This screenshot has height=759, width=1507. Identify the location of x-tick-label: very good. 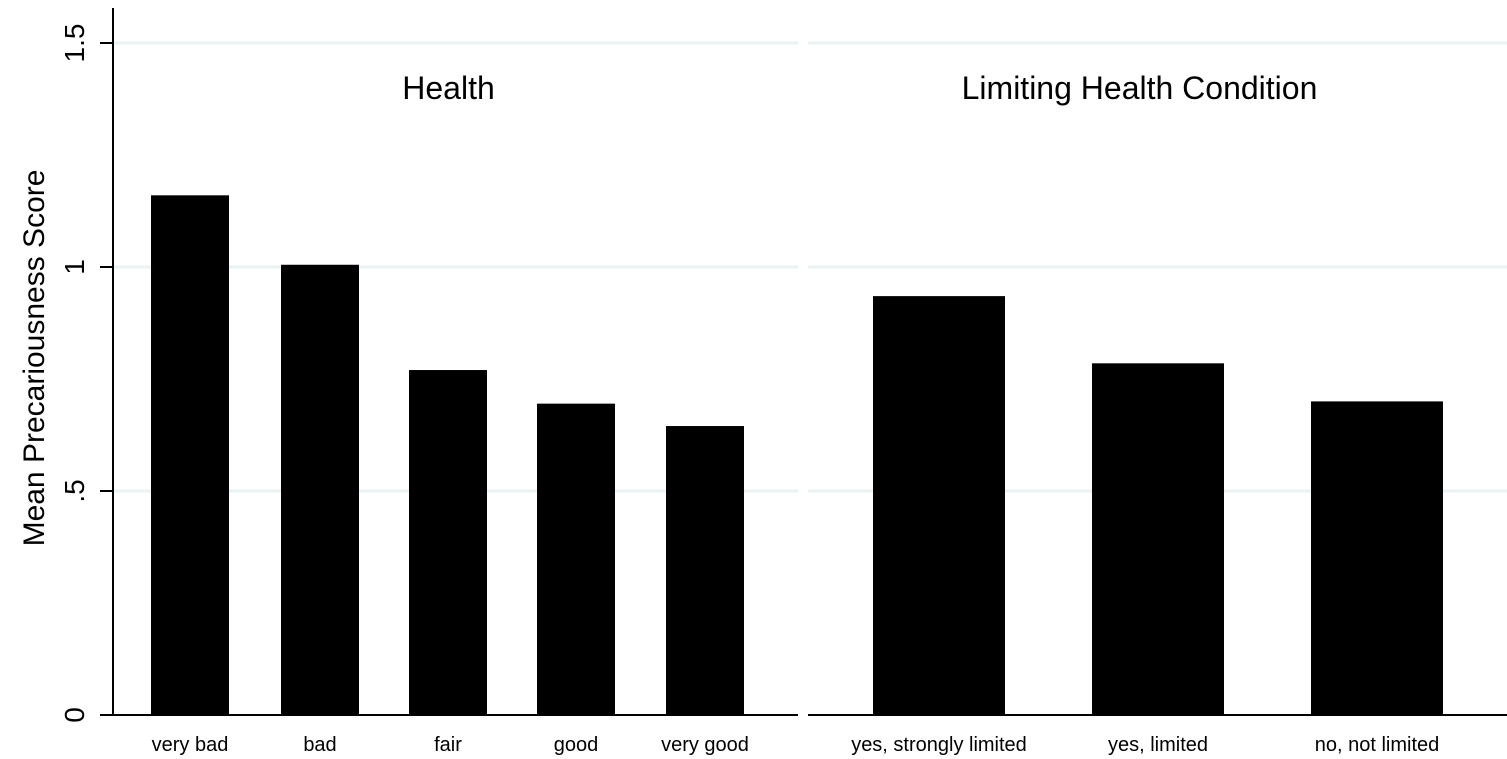
(705, 745).